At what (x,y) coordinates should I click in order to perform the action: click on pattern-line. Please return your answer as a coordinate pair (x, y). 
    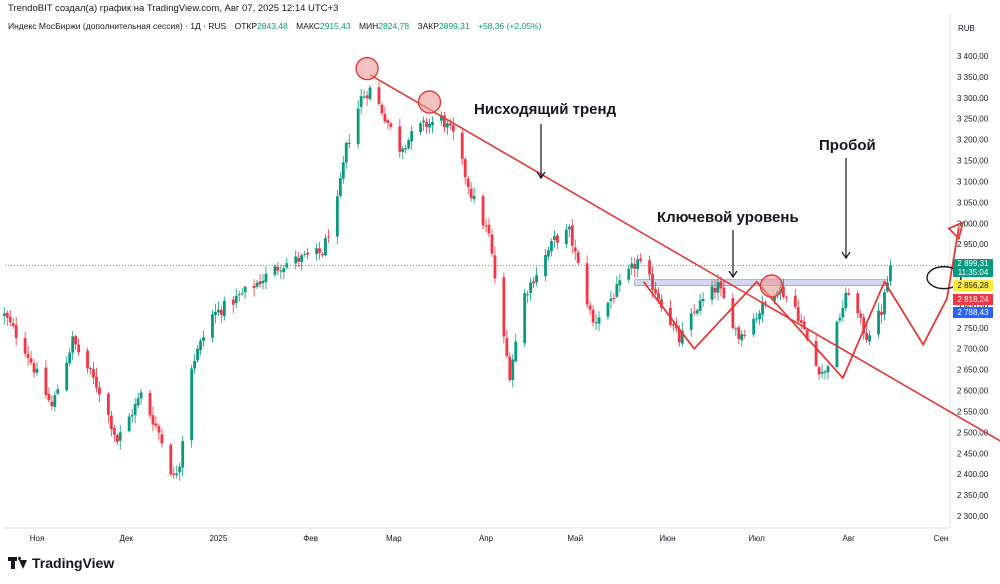
    Looking at the image, I should click on (795, 329).